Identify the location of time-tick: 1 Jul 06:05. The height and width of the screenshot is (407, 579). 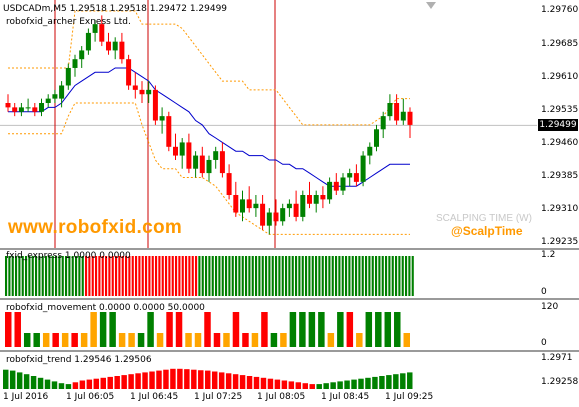
(90, 397).